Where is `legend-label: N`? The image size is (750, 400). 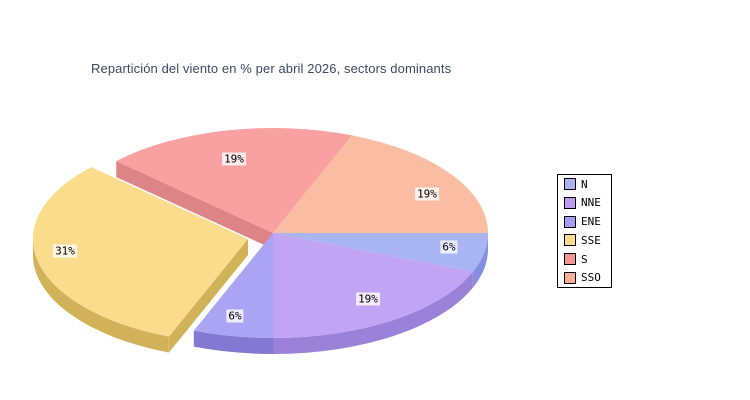
legend-label: N is located at coordinates (584, 184).